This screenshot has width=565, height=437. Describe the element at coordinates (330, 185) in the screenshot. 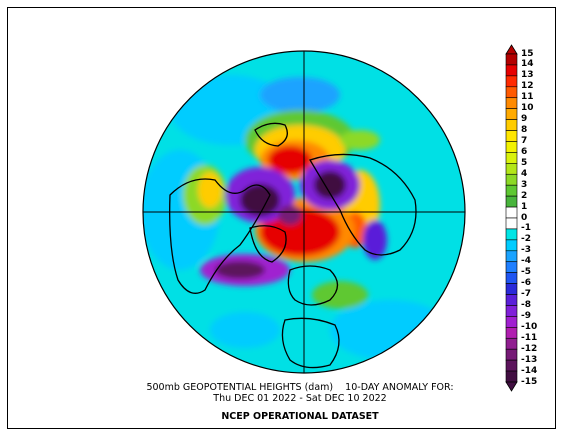

I see `anomaly-negative-siberia-core` at that location.